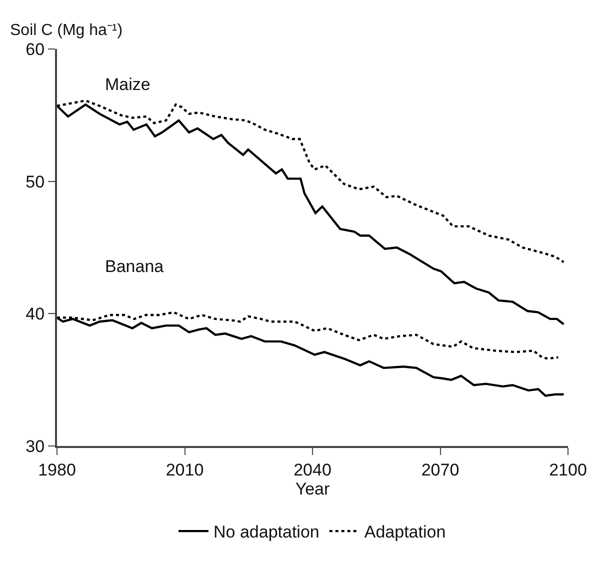 This screenshot has height=562, width=599. Describe the element at coordinates (568, 470) in the screenshot. I see `x-tick-label: 2100` at that location.